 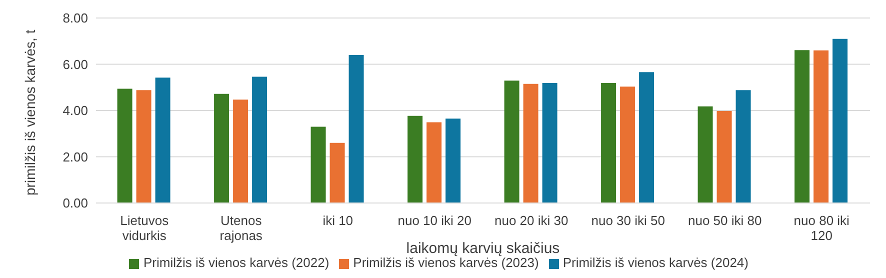 What do you see at coordinates (75, 156) in the screenshot?
I see `y-tick-label: 2.00` at bounding box center [75, 156].